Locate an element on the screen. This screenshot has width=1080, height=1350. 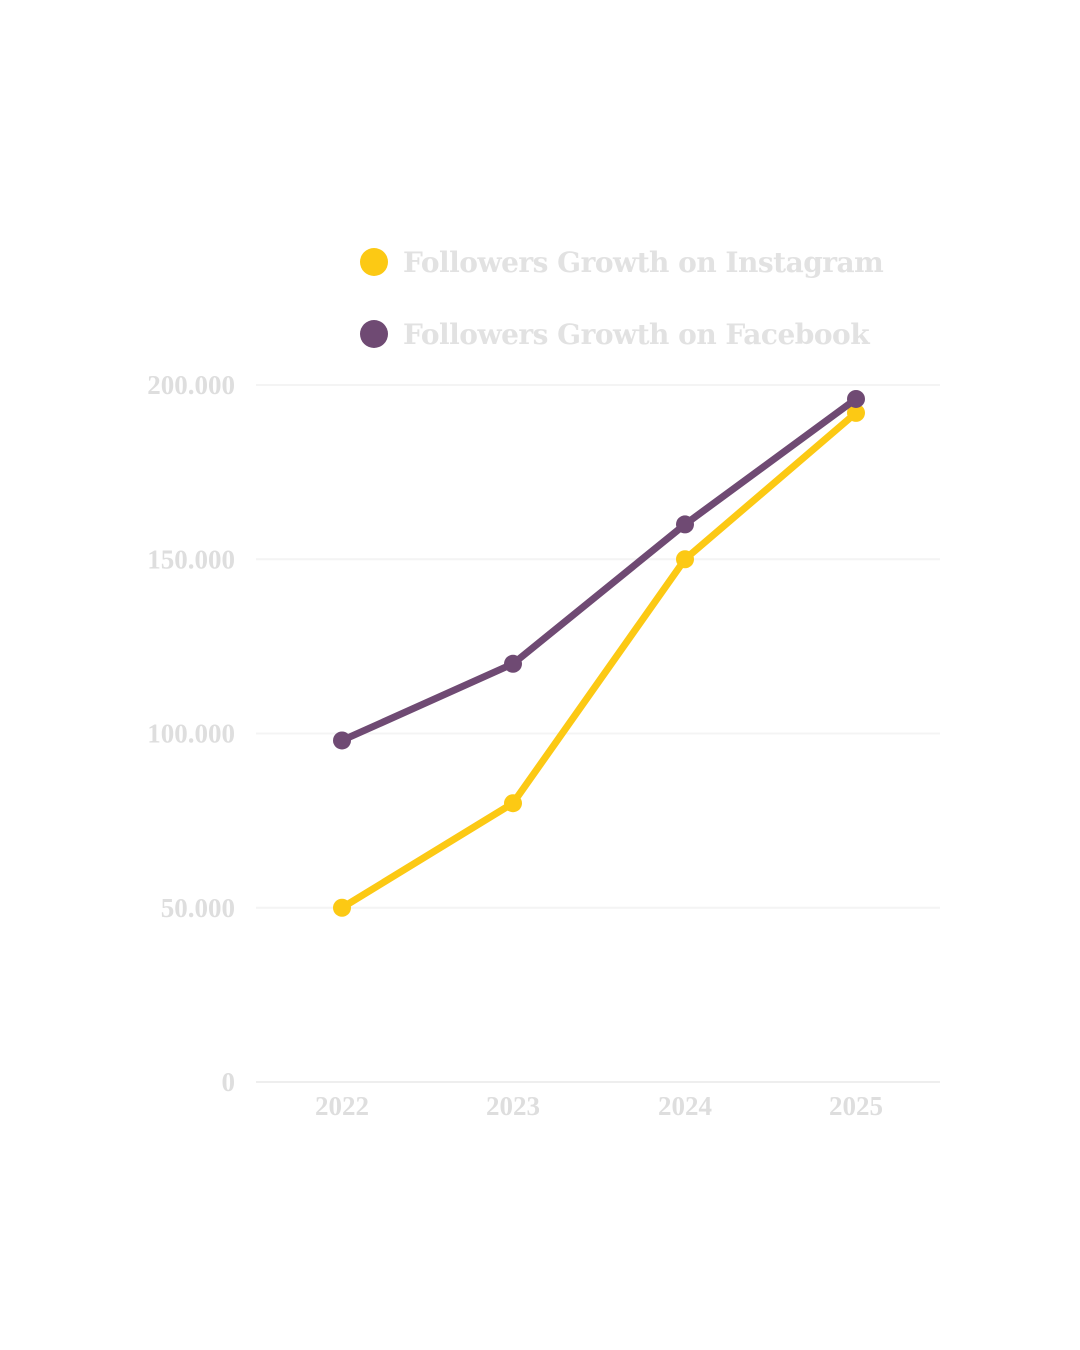
legend-item-facebook: Followers Growth on Facebook is located at coordinates (621, 334).